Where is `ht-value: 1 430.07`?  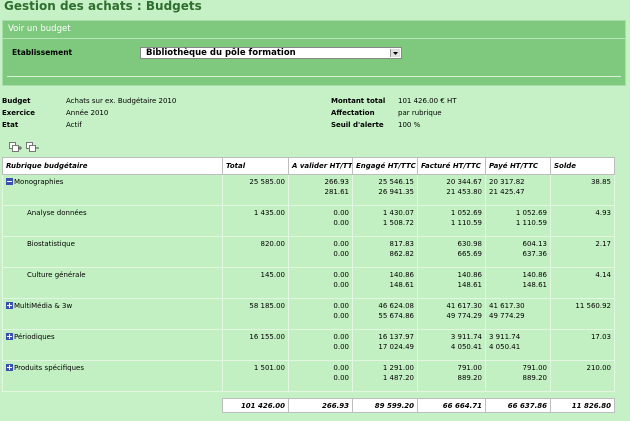 ht-value: 1 430.07 is located at coordinates (398, 213).